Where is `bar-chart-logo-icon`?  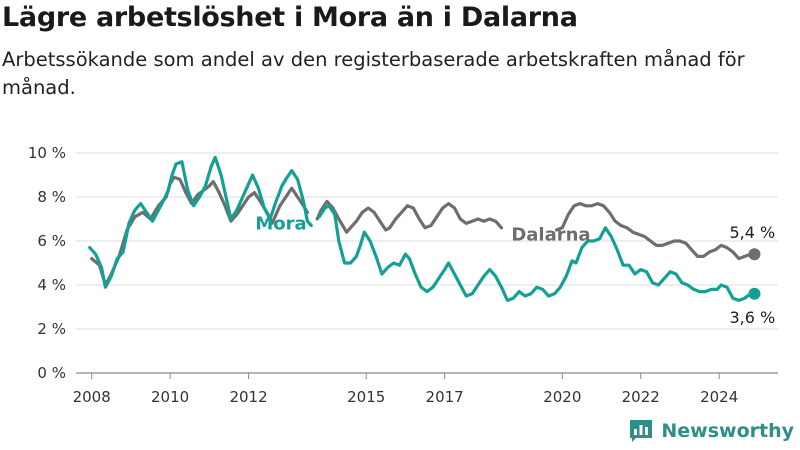 bar-chart-logo-icon is located at coordinates (641, 431).